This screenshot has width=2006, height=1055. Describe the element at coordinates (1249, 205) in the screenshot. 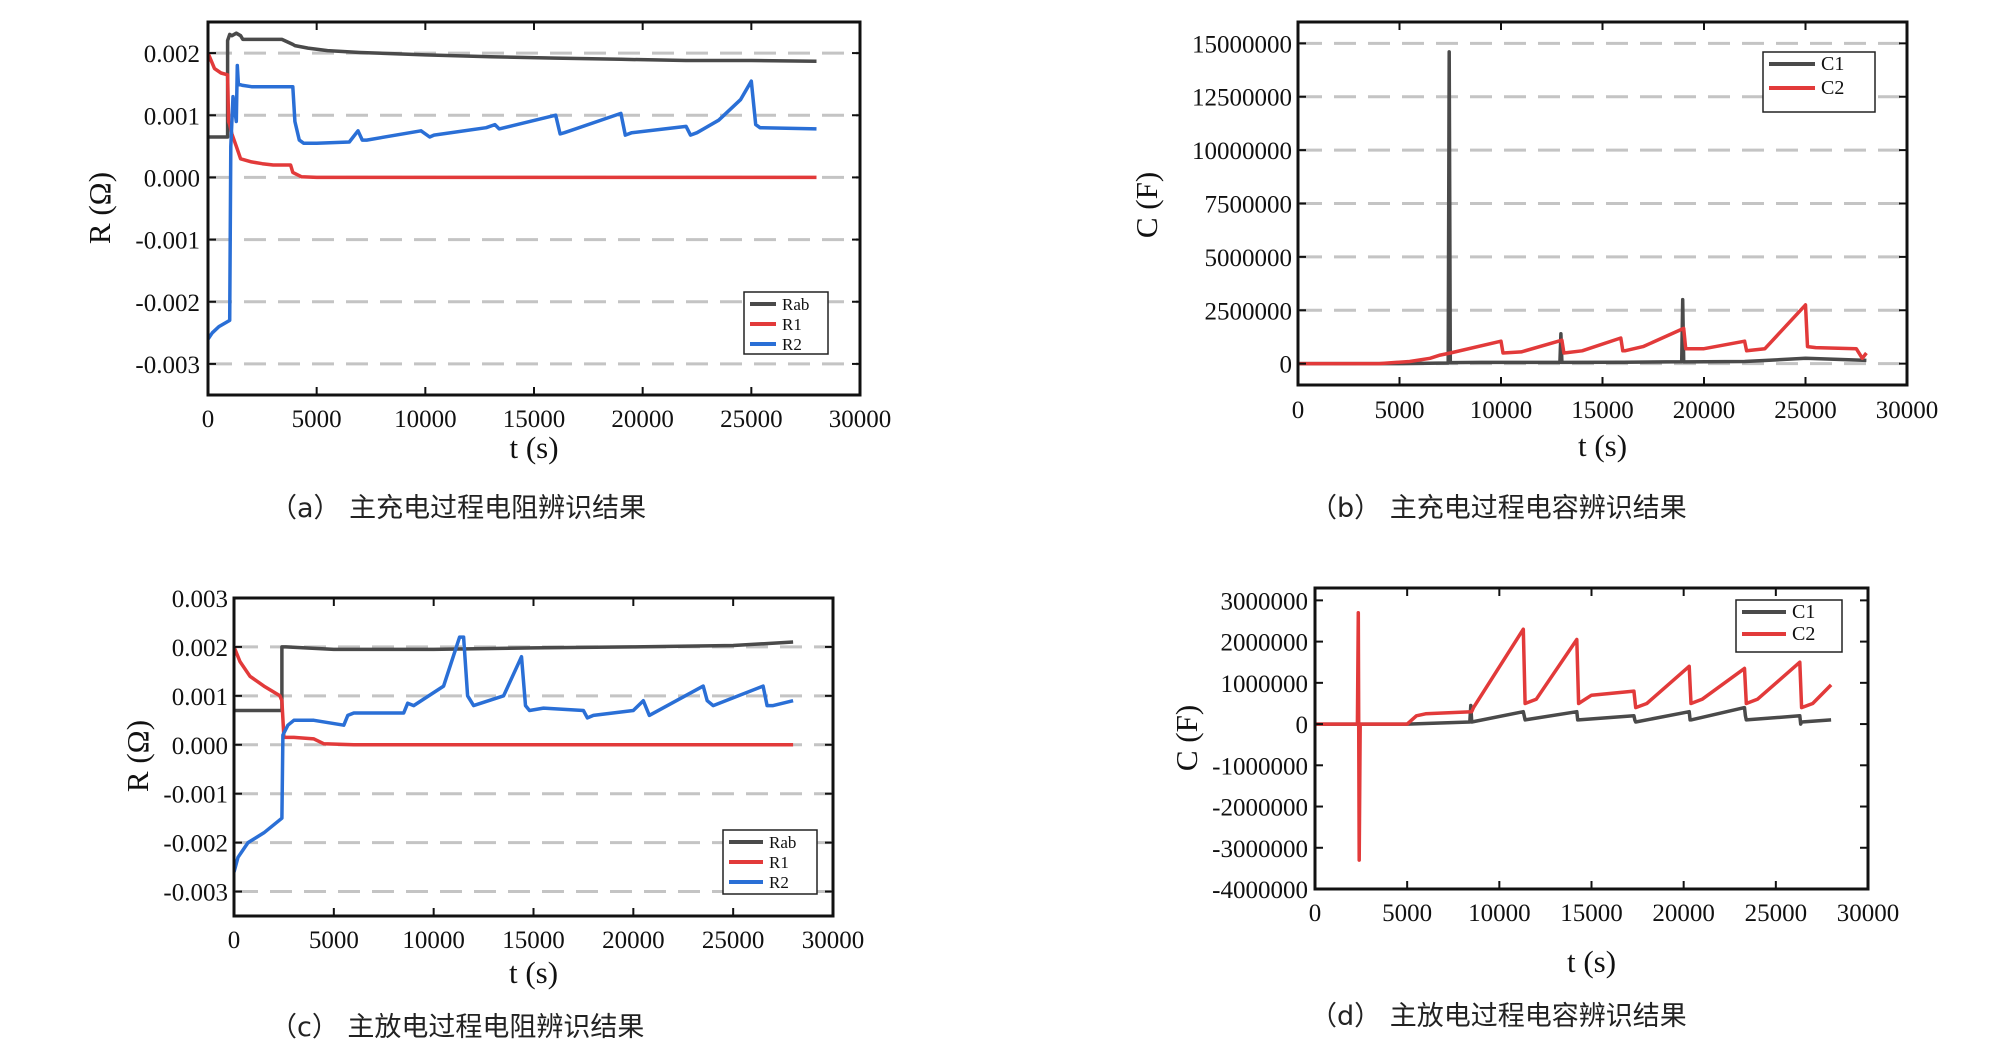

I see `y-tick-label: 7500000` at that location.